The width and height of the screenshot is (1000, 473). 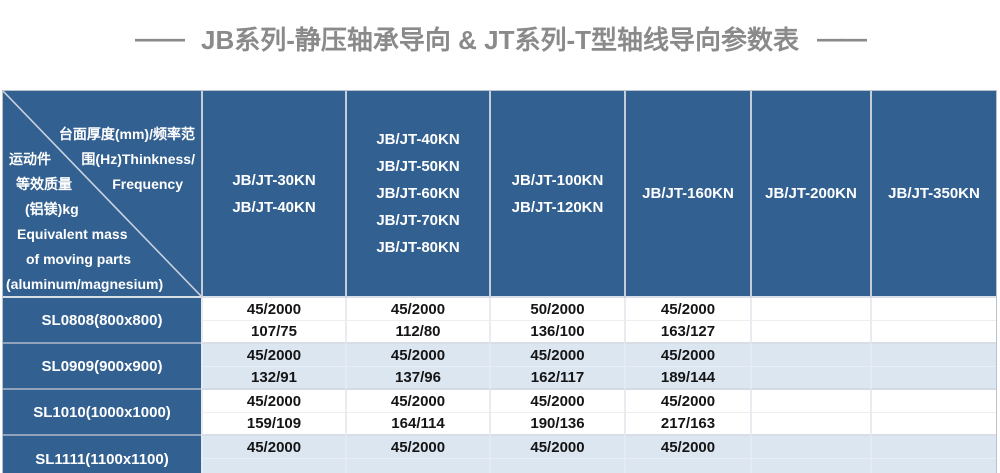 What do you see at coordinates (417, 466) in the screenshot?
I see `cell-sl1111-bottom-c2` at bounding box center [417, 466].